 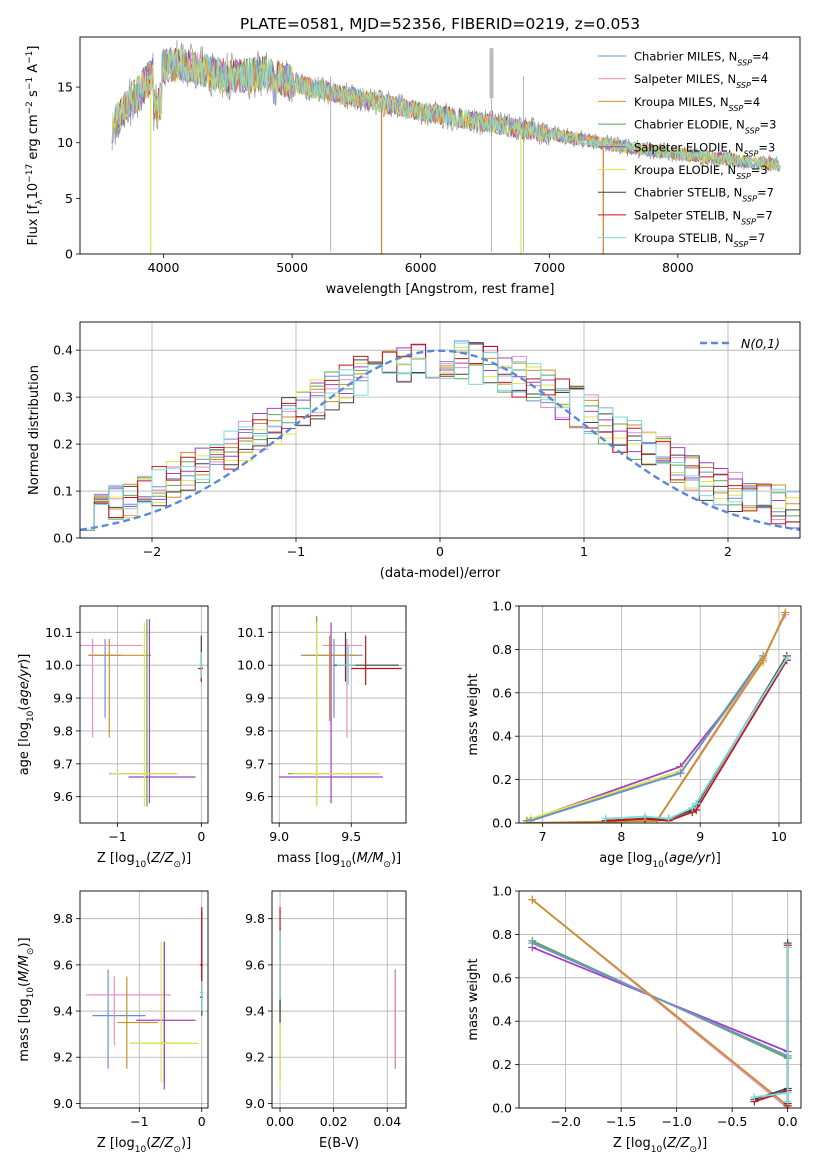 What do you see at coordinates (24, 683) in the screenshot?
I see `y-axis-label-part: age/yr` at bounding box center [24, 683].